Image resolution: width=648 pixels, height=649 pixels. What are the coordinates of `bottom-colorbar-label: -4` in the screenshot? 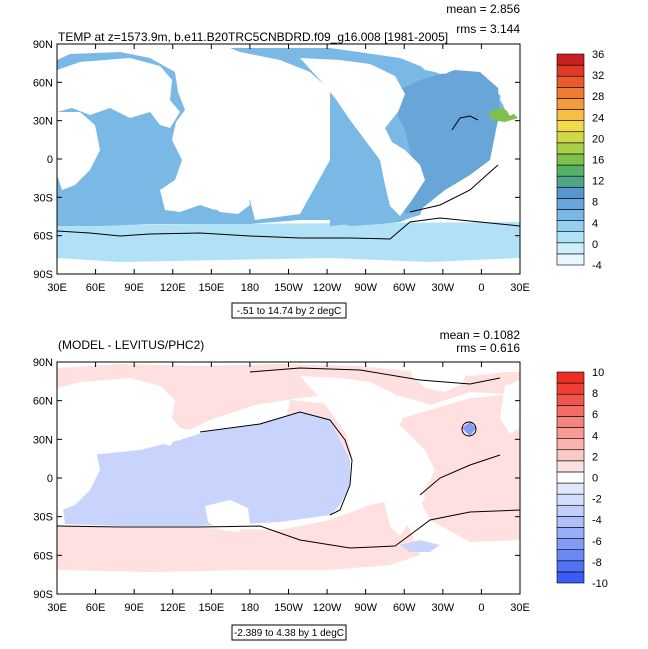 It's located at (597, 521).